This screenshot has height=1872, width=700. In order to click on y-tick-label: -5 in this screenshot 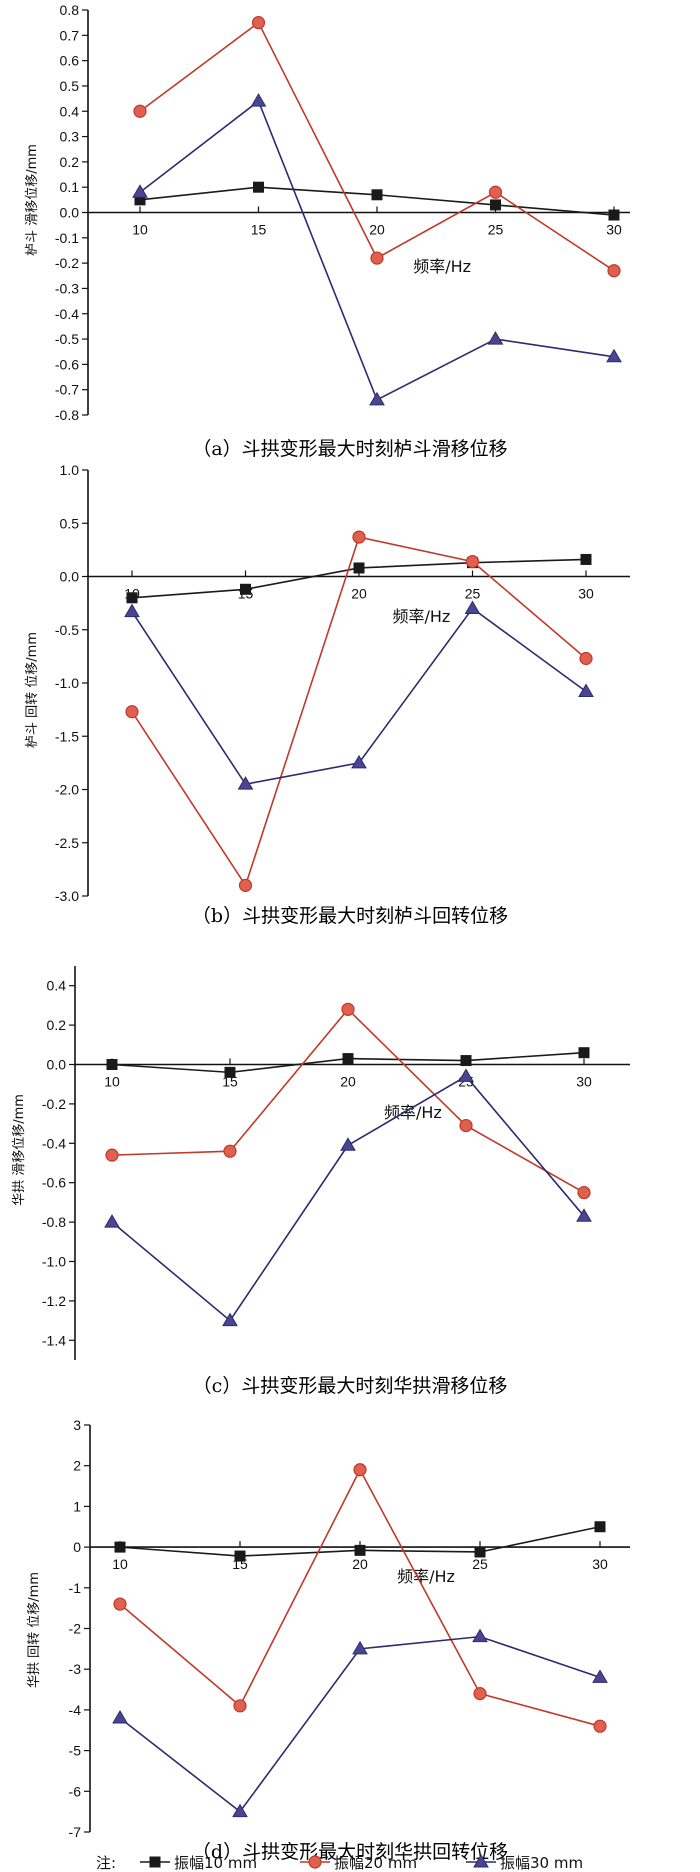, I will do `click(75, 1751)`.